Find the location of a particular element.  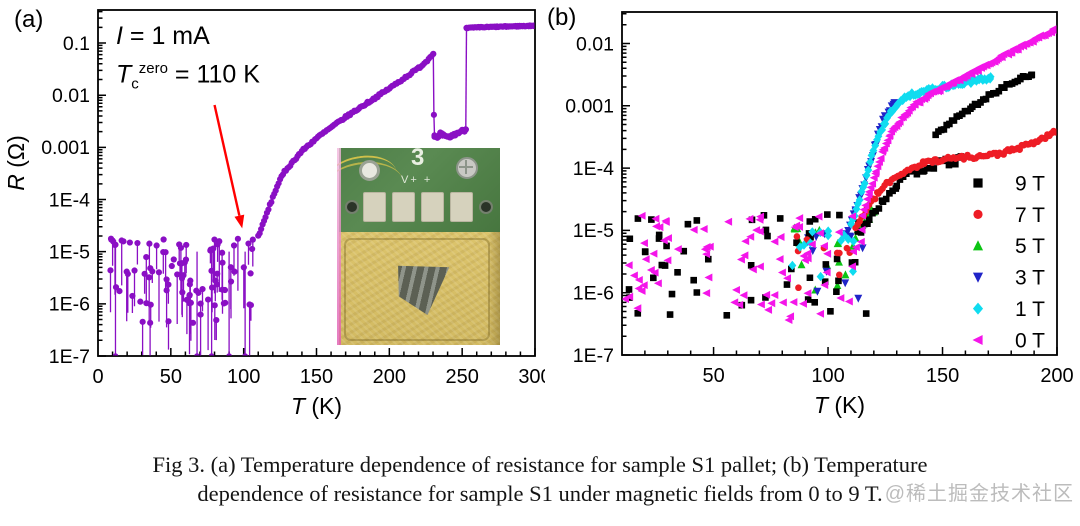

pcb-hole is located at coordinates (369, 170).